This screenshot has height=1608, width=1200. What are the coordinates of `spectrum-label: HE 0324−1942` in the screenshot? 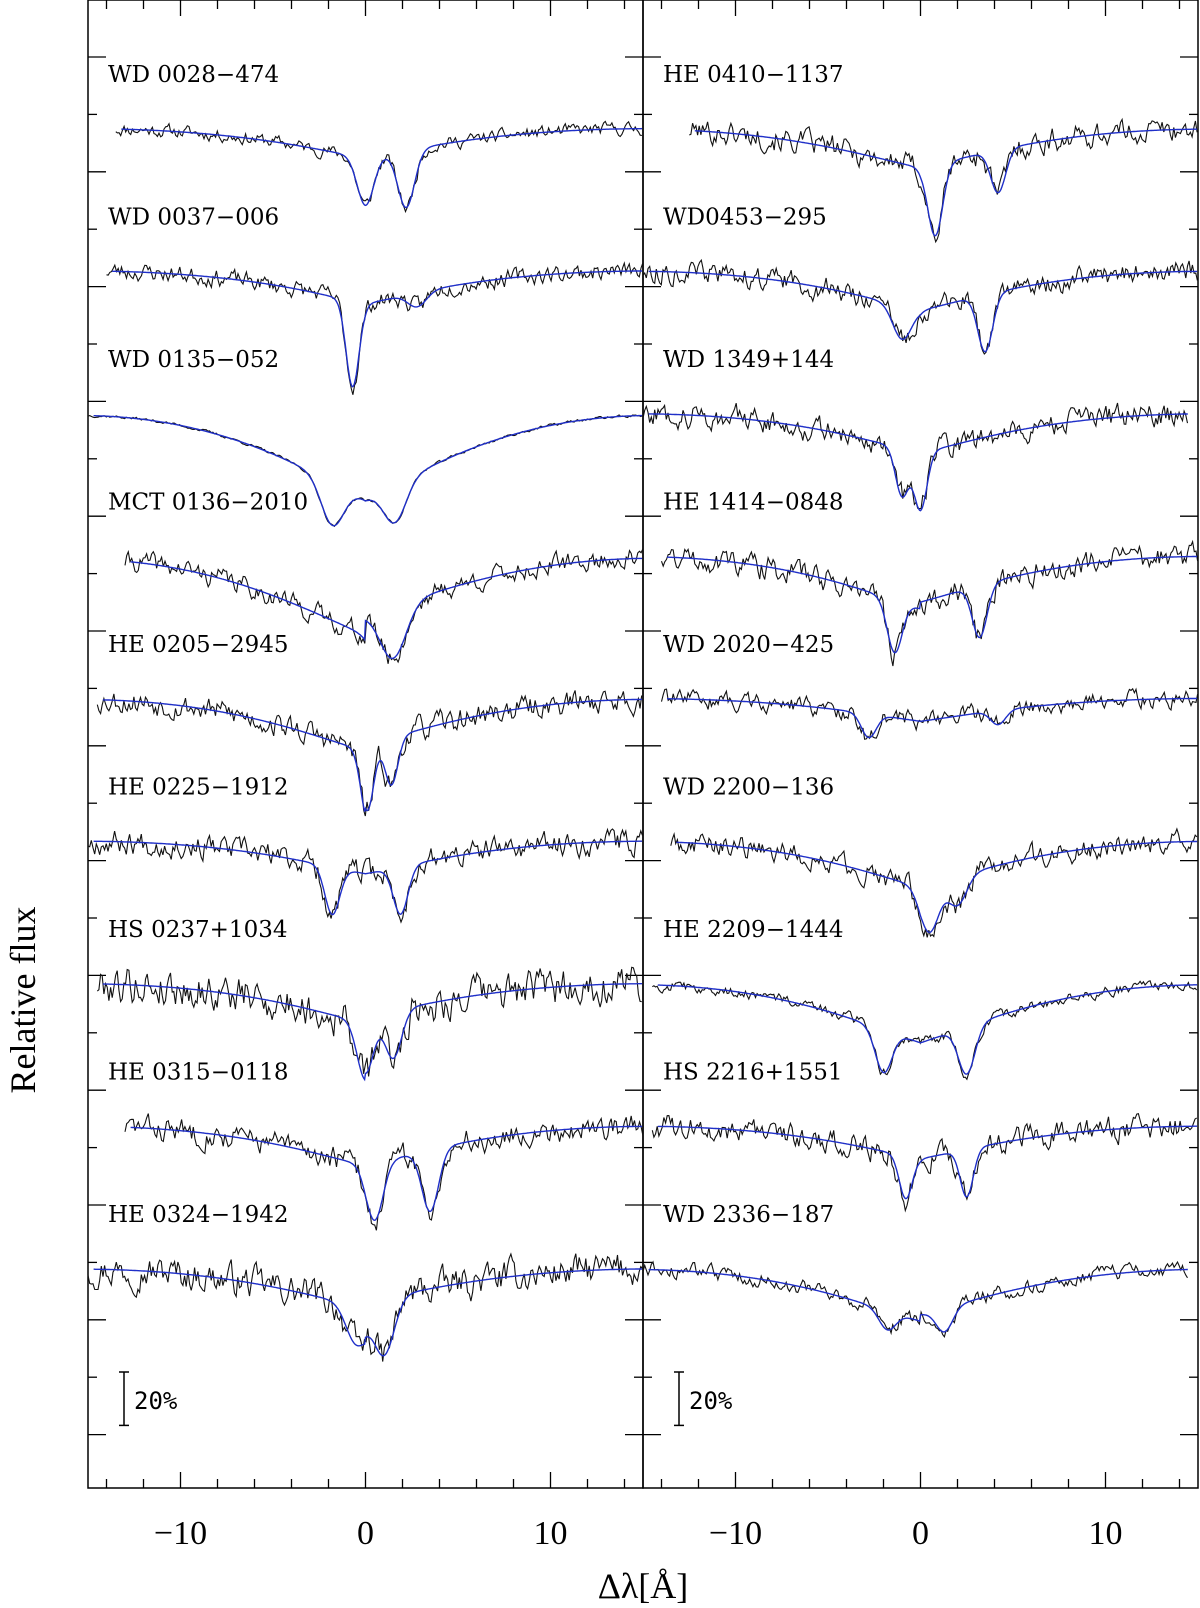 It's located at (198, 1215).